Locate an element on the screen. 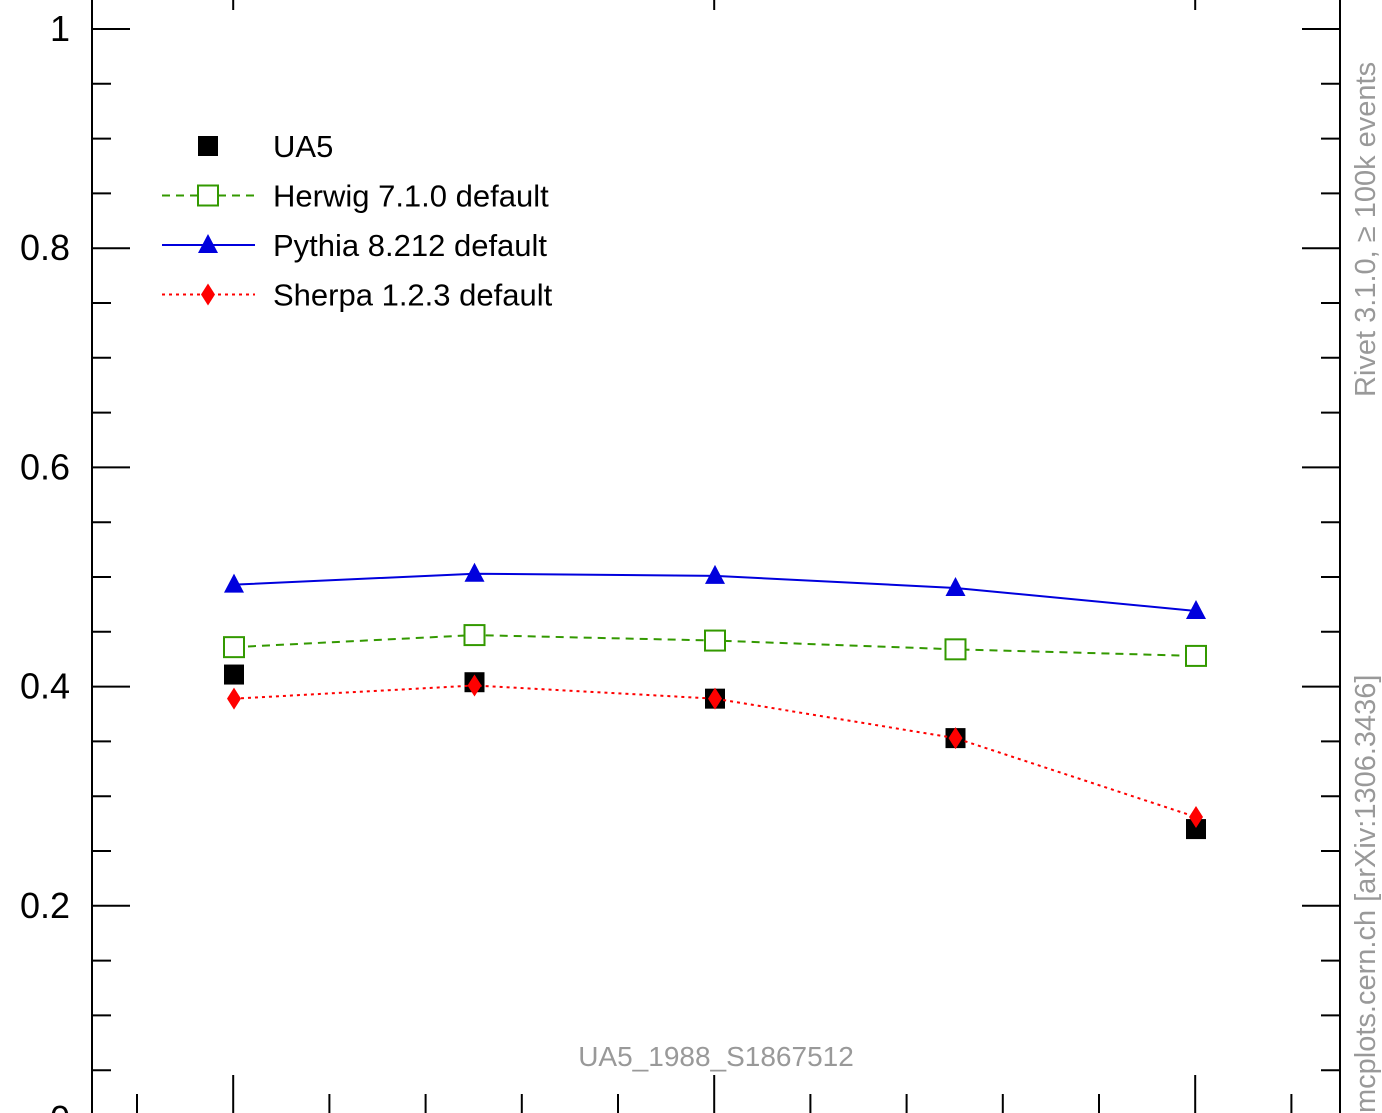 This screenshot has height=1113, width=1382. y-tick-label: 0.6 is located at coordinates (45, 466).